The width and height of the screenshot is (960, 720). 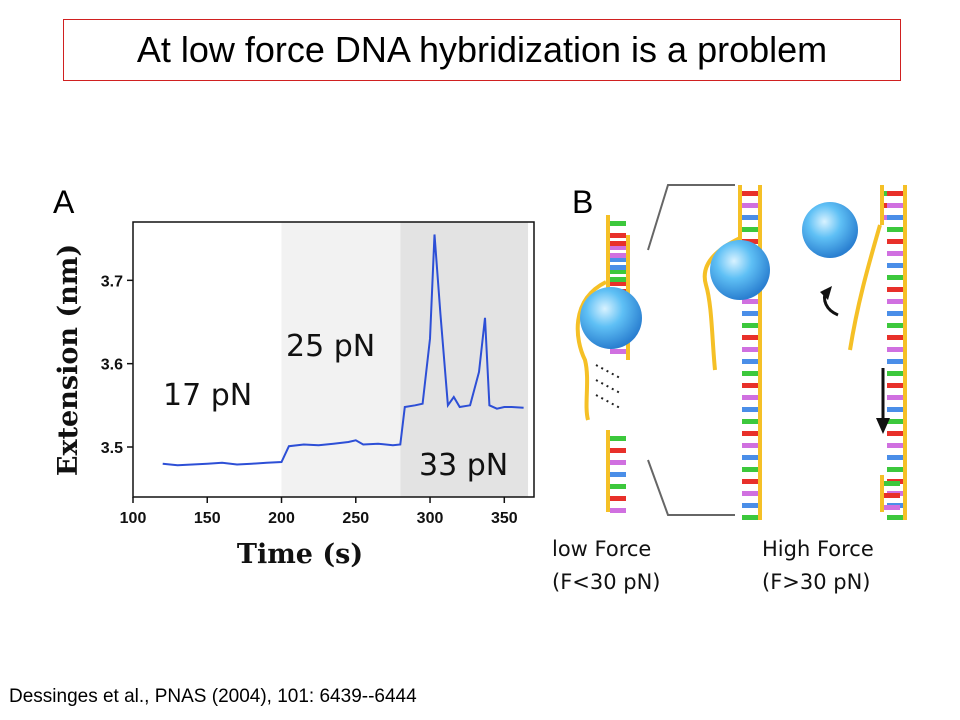 I want to click on extension-trace, so click(x=343, y=350).